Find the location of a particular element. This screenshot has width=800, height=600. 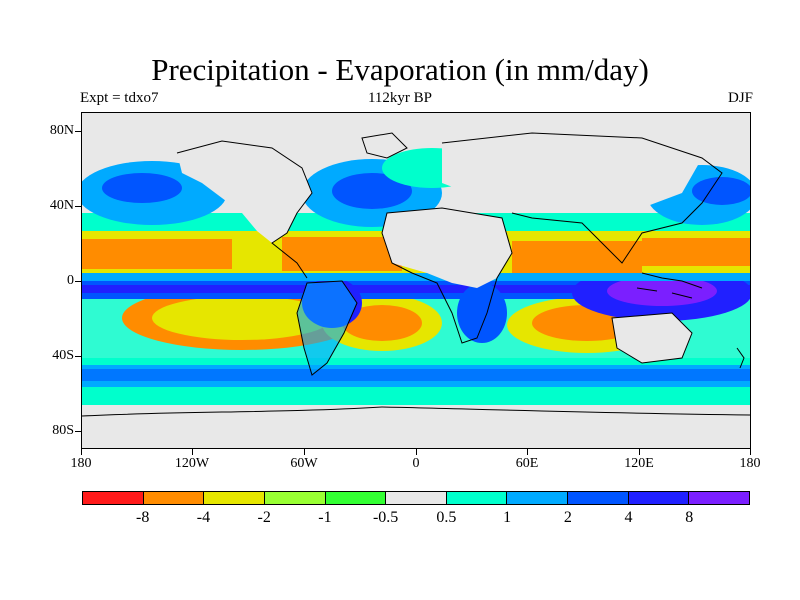

lat-label-80s: 80S is located at coordinates (63, 430).